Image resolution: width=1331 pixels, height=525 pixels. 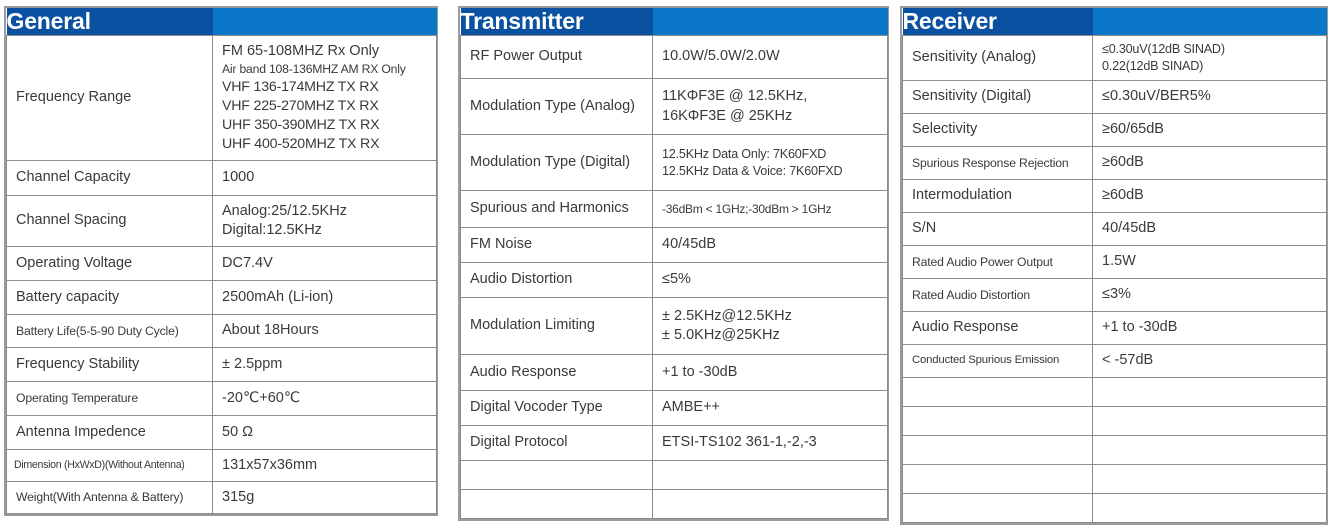 What do you see at coordinates (300, 105) in the screenshot?
I see `freq-line-4: VHF 225-270MHZ TX RX` at bounding box center [300, 105].